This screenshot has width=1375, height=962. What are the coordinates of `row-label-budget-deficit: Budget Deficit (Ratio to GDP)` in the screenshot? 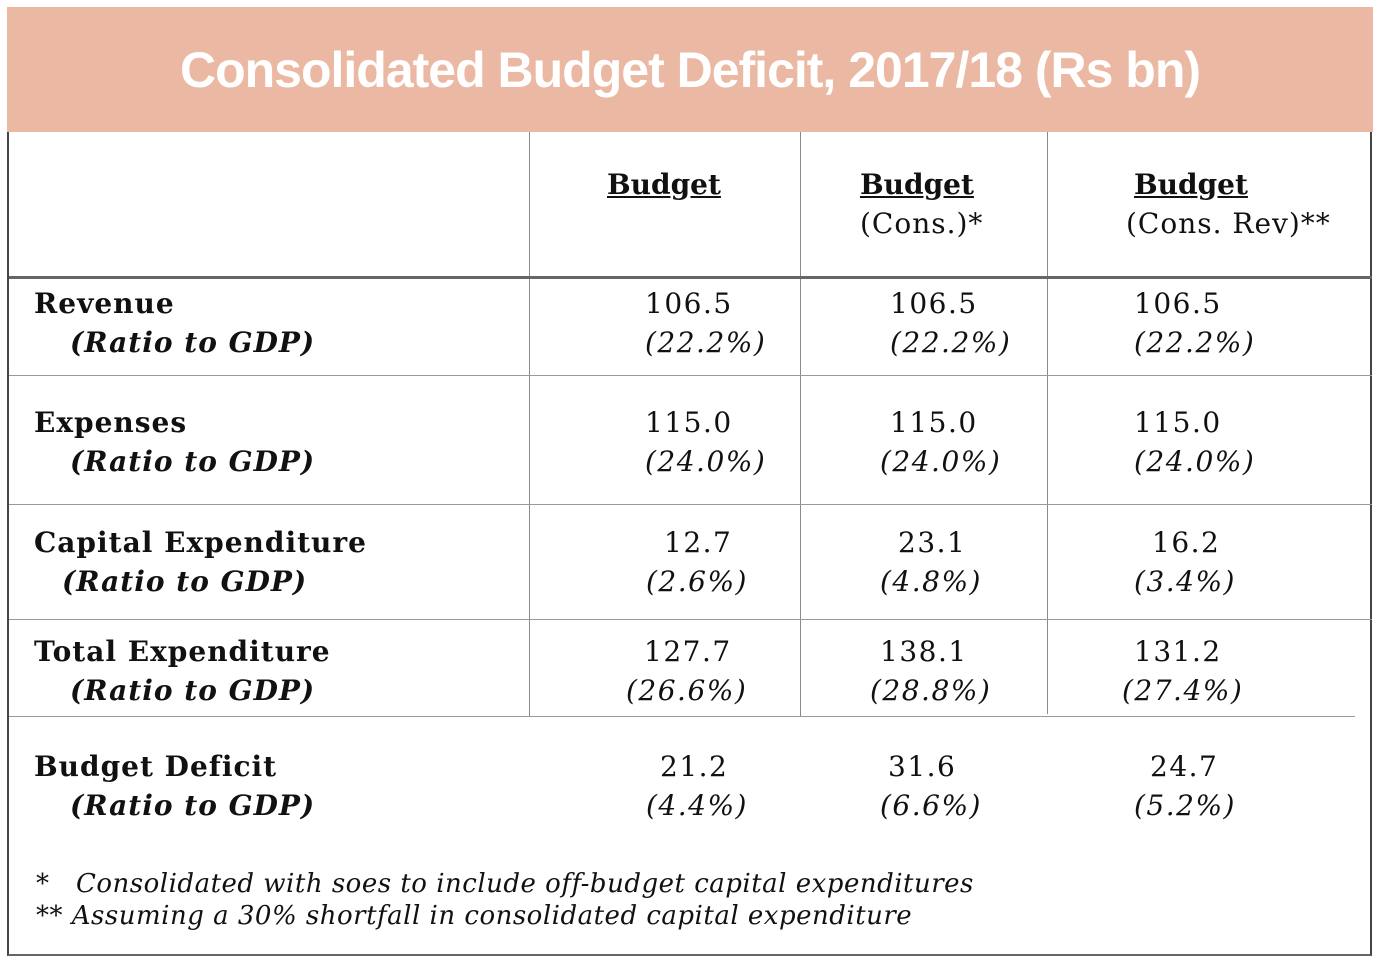 It's located at (174, 786).